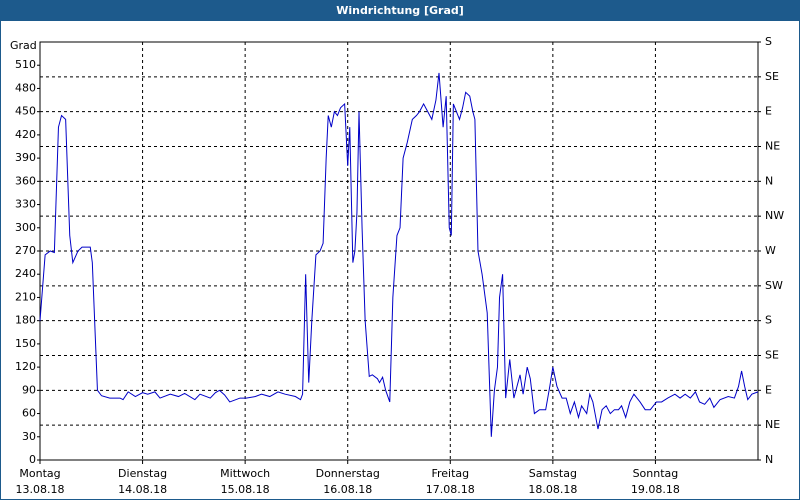  Describe the element at coordinates (23, 45) in the screenshot. I see `y-axis-label: Grad` at that location.